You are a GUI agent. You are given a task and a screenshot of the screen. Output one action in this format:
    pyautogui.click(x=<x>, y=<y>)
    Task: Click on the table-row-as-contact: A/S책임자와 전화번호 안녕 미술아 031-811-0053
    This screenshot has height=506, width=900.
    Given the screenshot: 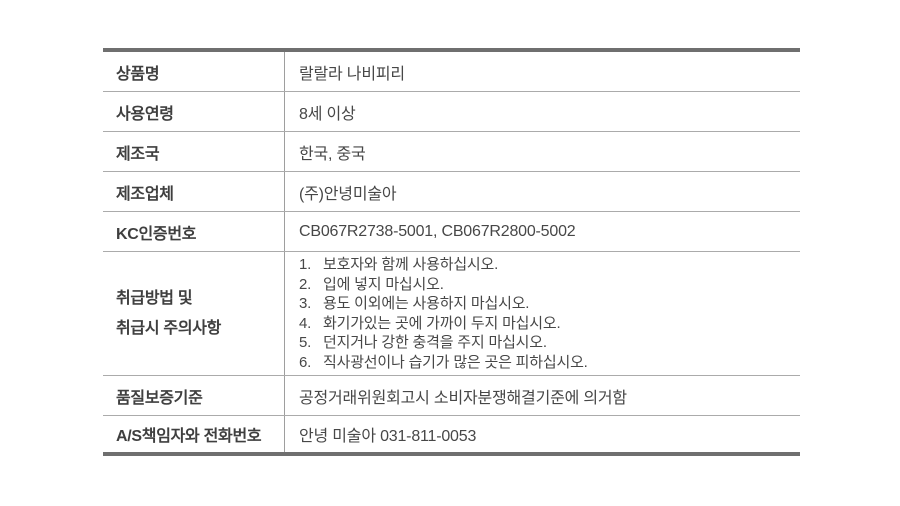 What is the action you would take?
    pyautogui.click(x=451, y=434)
    